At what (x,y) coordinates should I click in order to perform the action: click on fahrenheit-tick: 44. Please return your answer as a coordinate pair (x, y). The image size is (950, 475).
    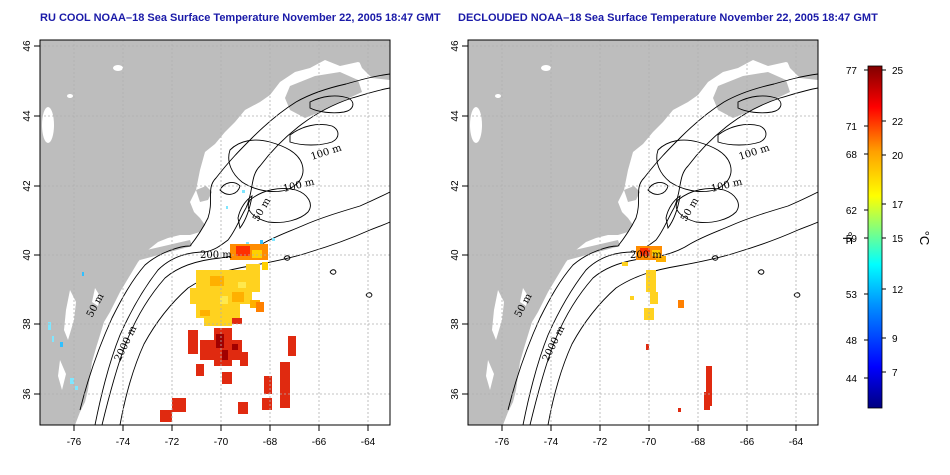
    Looking at the image, I should click on (852, 379).